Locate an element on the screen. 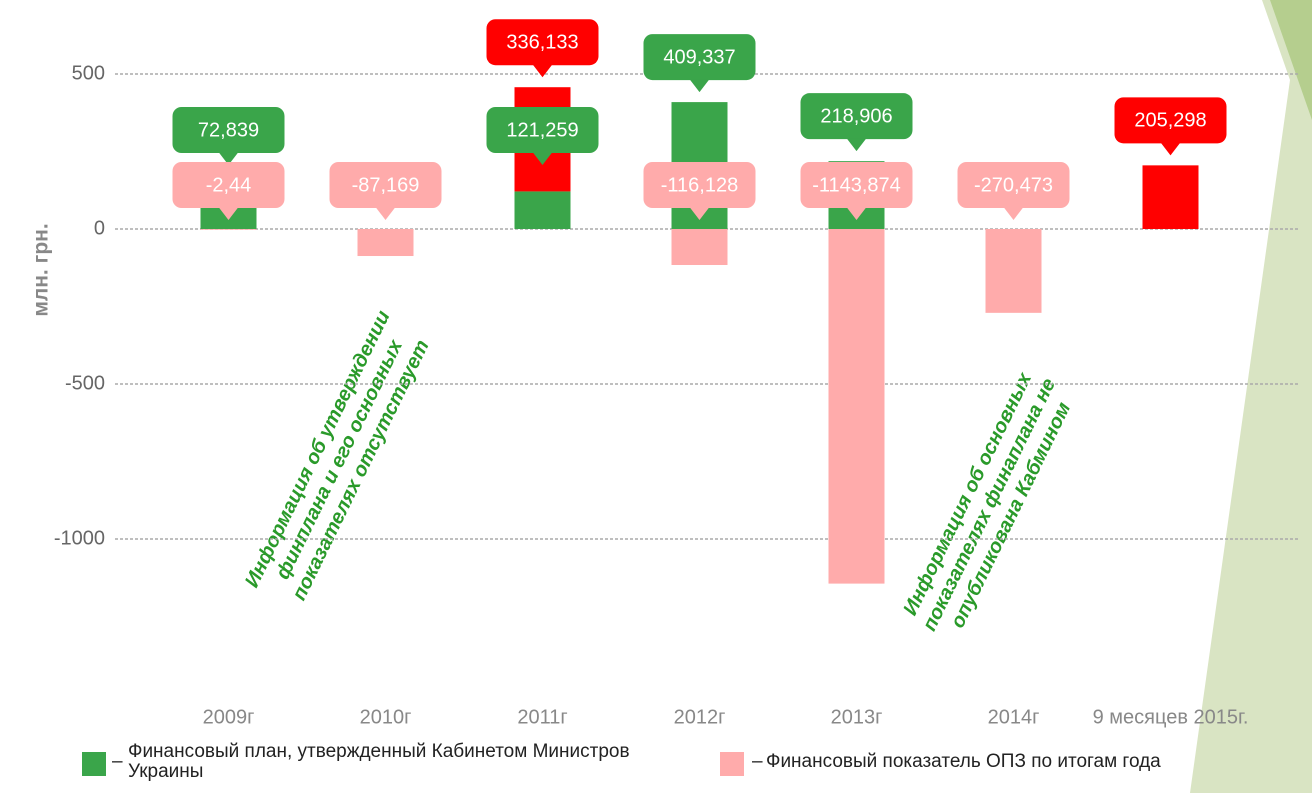  y-tick-label: -500 is located at coordinates (85, 383).